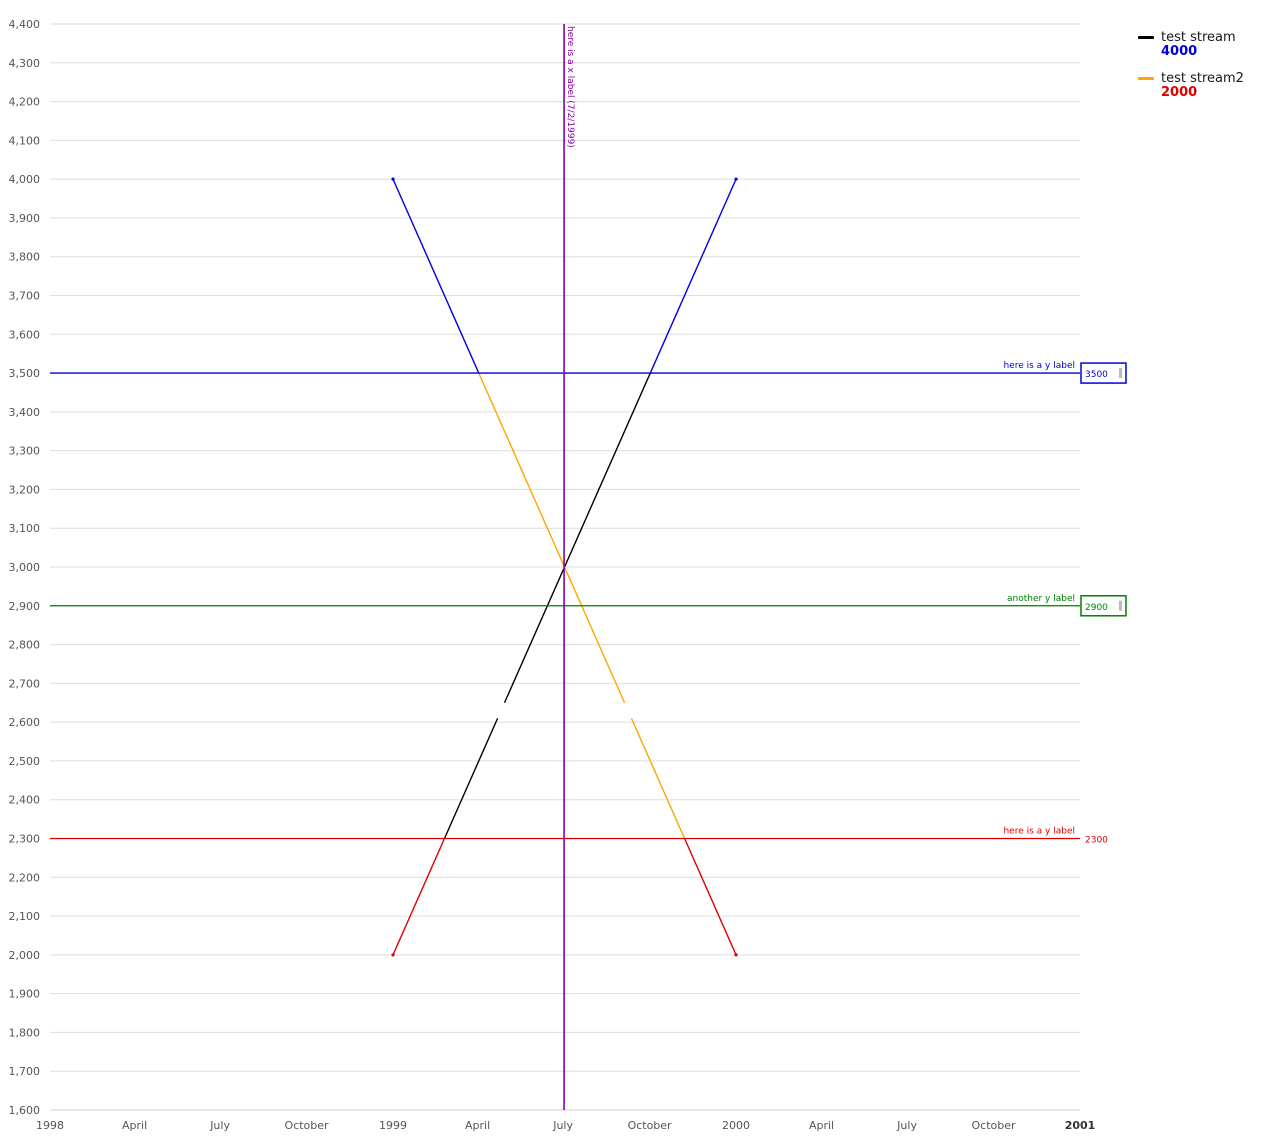  What do you see at coordinates (1096, 608) in the screenshot?
I see `threshold-value-label: 2900` at bounding box center [1096, 608].